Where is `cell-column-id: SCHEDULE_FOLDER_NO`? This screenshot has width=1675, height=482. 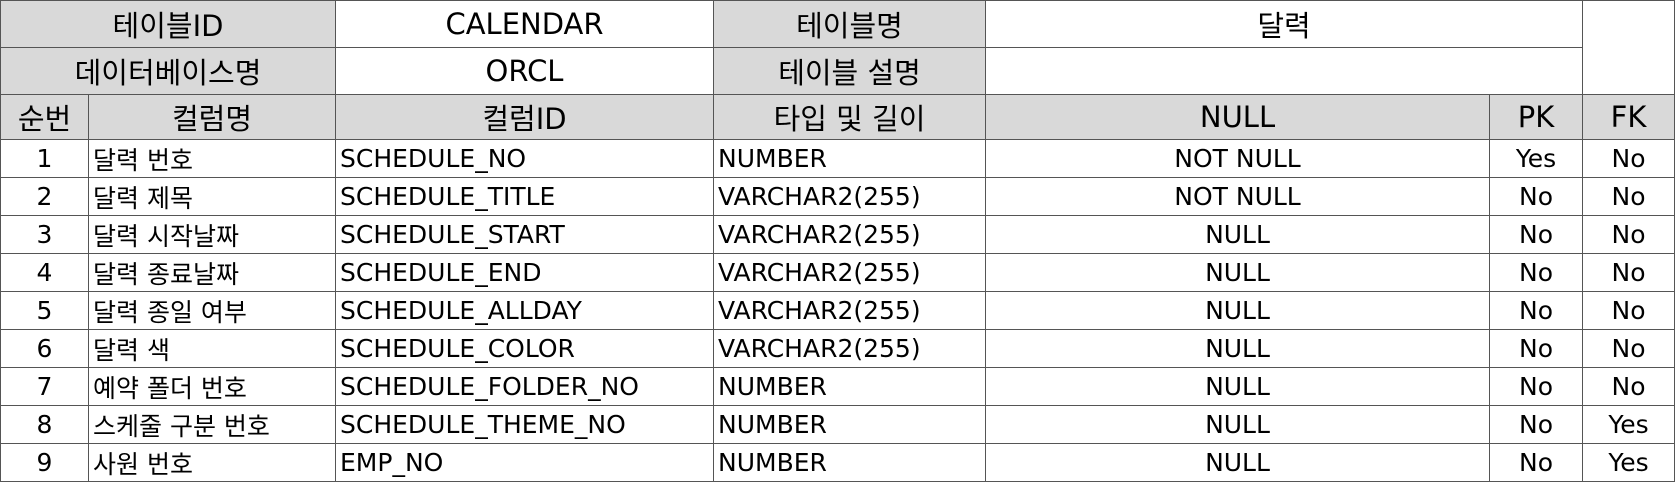 cell-column-id: SCHEDULE_FOLDER_NO is located at coordinates (524, 386).